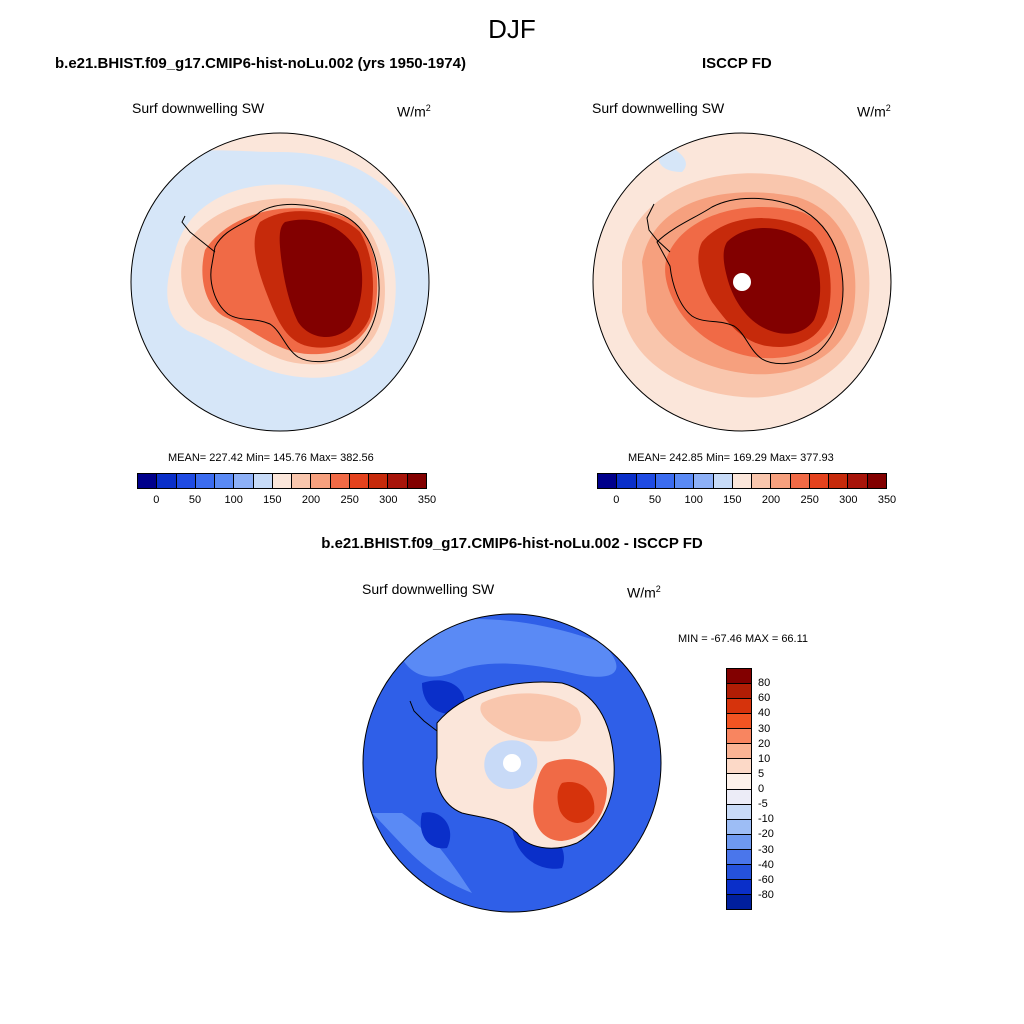 The height and width of the screenshot is (1024, 1024). Describe the element at coordinates (766, 849) in the screenshot. I see `colorbar-tick-label: -30` at that location.